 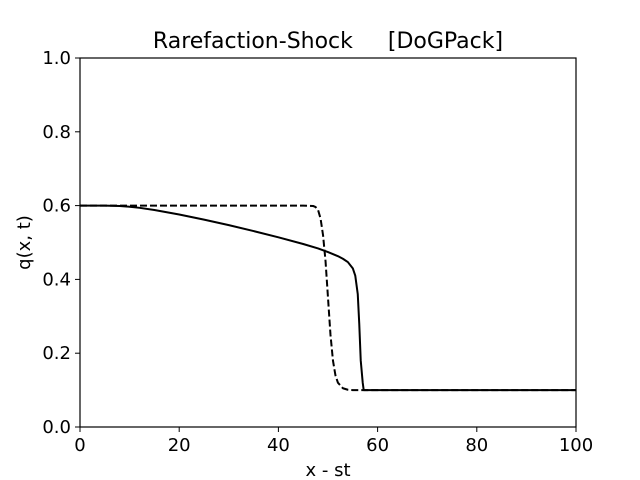 I want to click on y-tick-label: 0.8, so click(x=56, y=132).